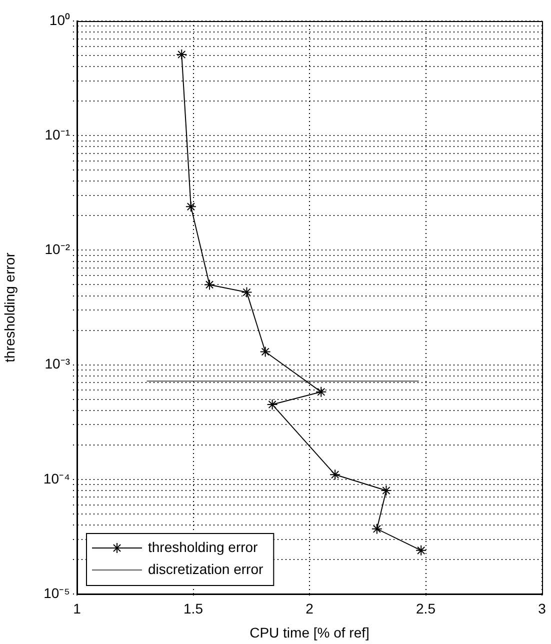 The image size is (551, 644). I want to click on x-tick-label: 1, so click(77, 608).